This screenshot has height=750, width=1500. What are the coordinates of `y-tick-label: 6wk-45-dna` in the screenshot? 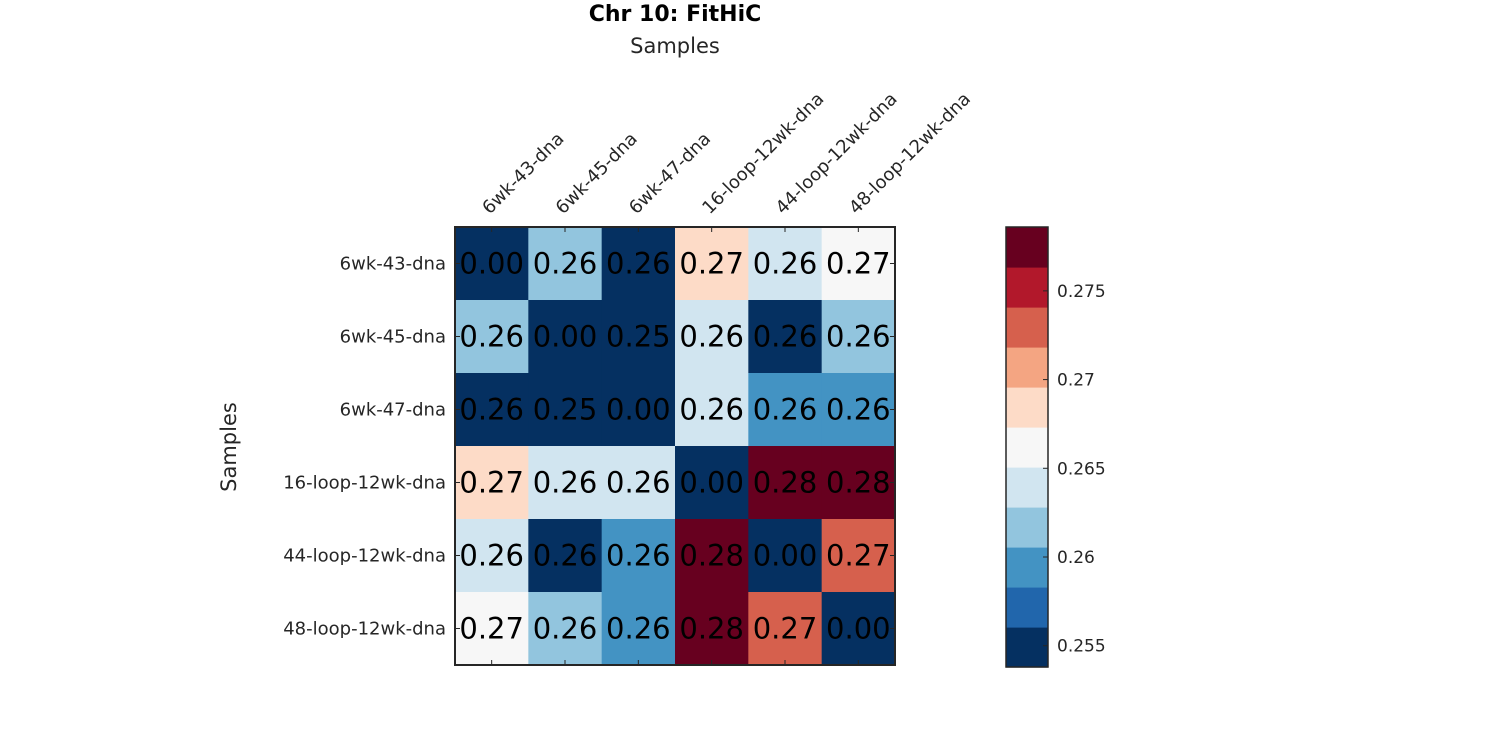 It's located at (393, 337).